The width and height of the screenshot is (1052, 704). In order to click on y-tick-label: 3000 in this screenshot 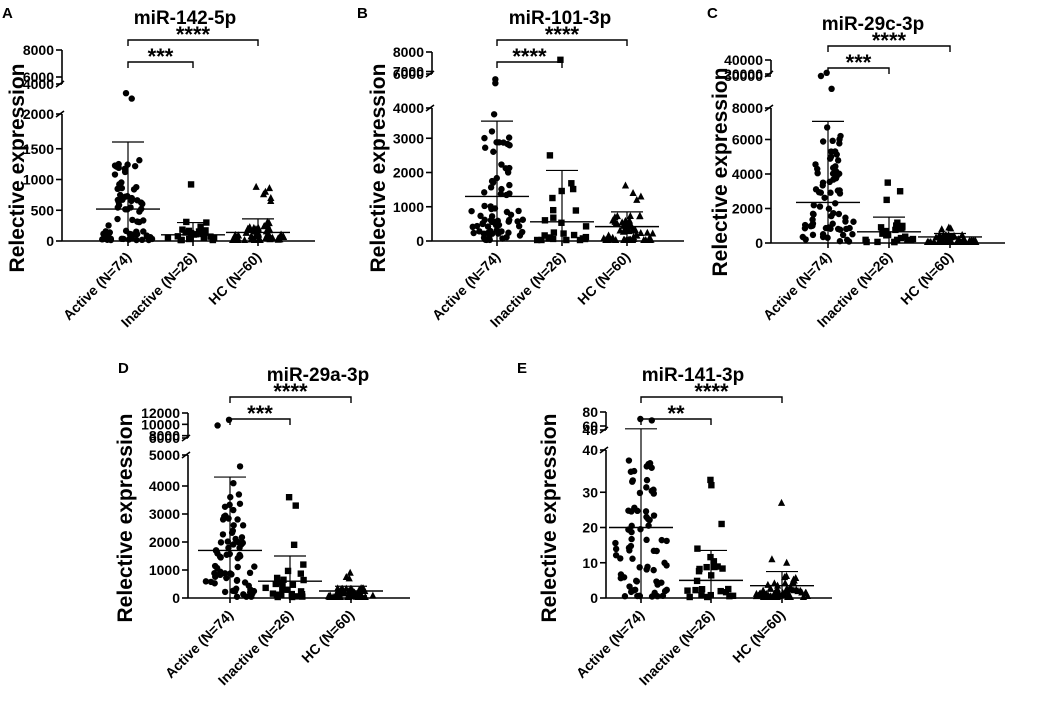, I will do `click(164, 514)`.